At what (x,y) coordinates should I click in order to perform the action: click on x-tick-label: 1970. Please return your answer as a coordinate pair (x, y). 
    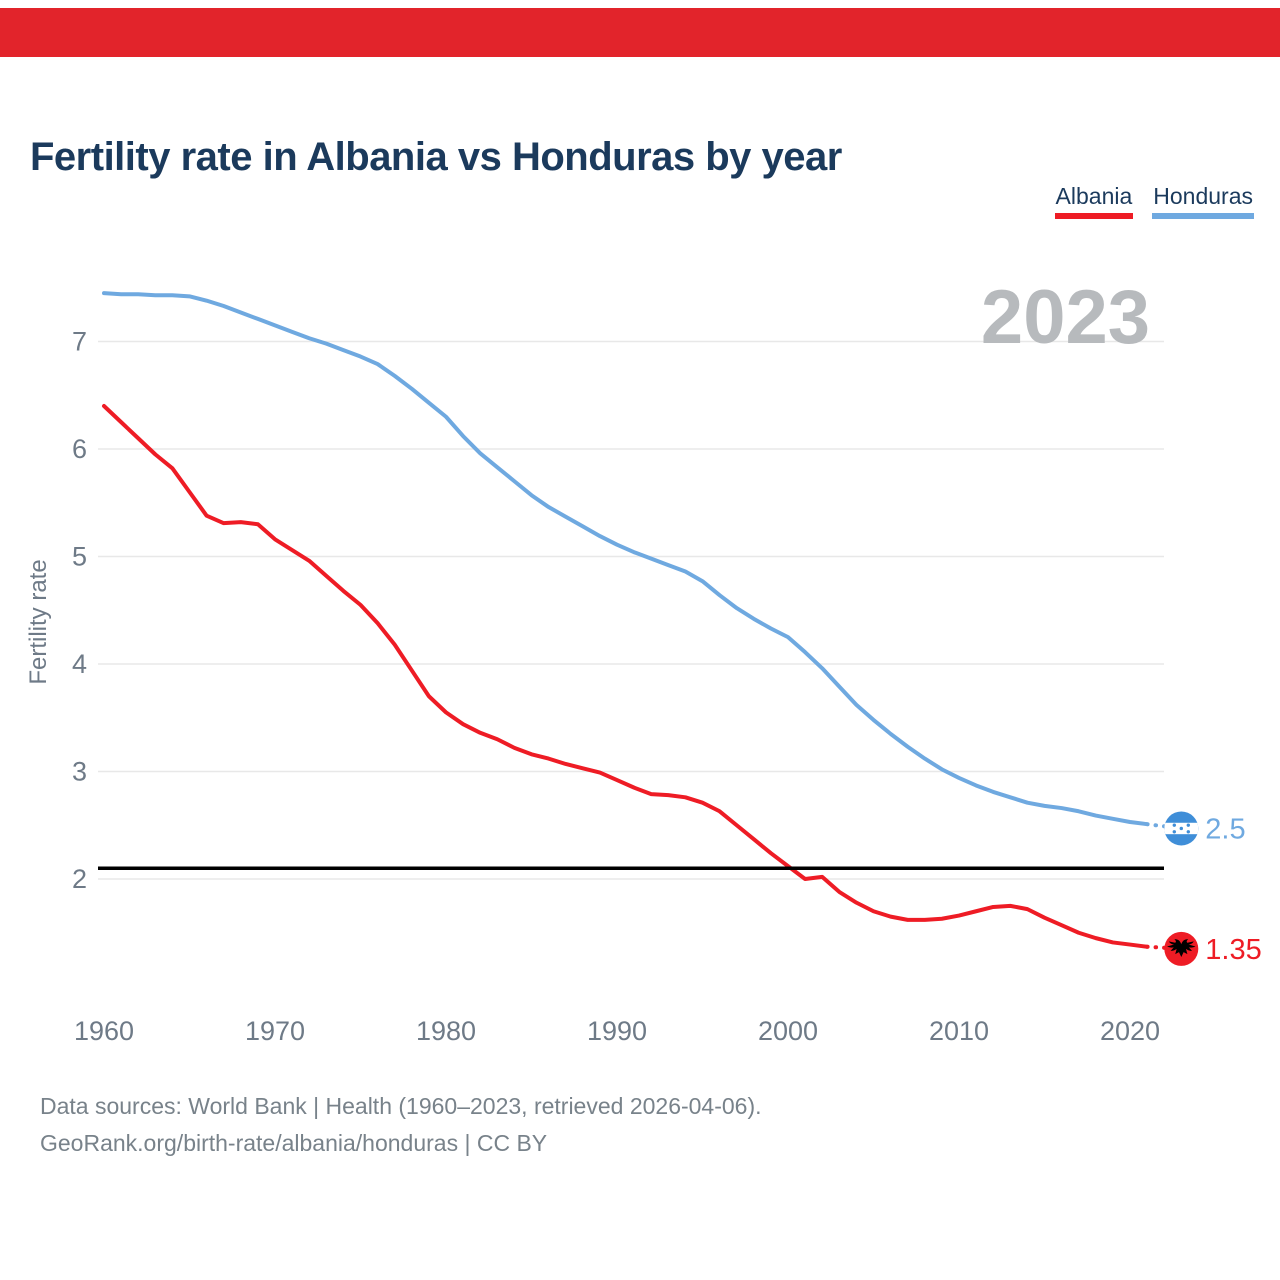
    Looking at the image, I should click on (275, 1031).